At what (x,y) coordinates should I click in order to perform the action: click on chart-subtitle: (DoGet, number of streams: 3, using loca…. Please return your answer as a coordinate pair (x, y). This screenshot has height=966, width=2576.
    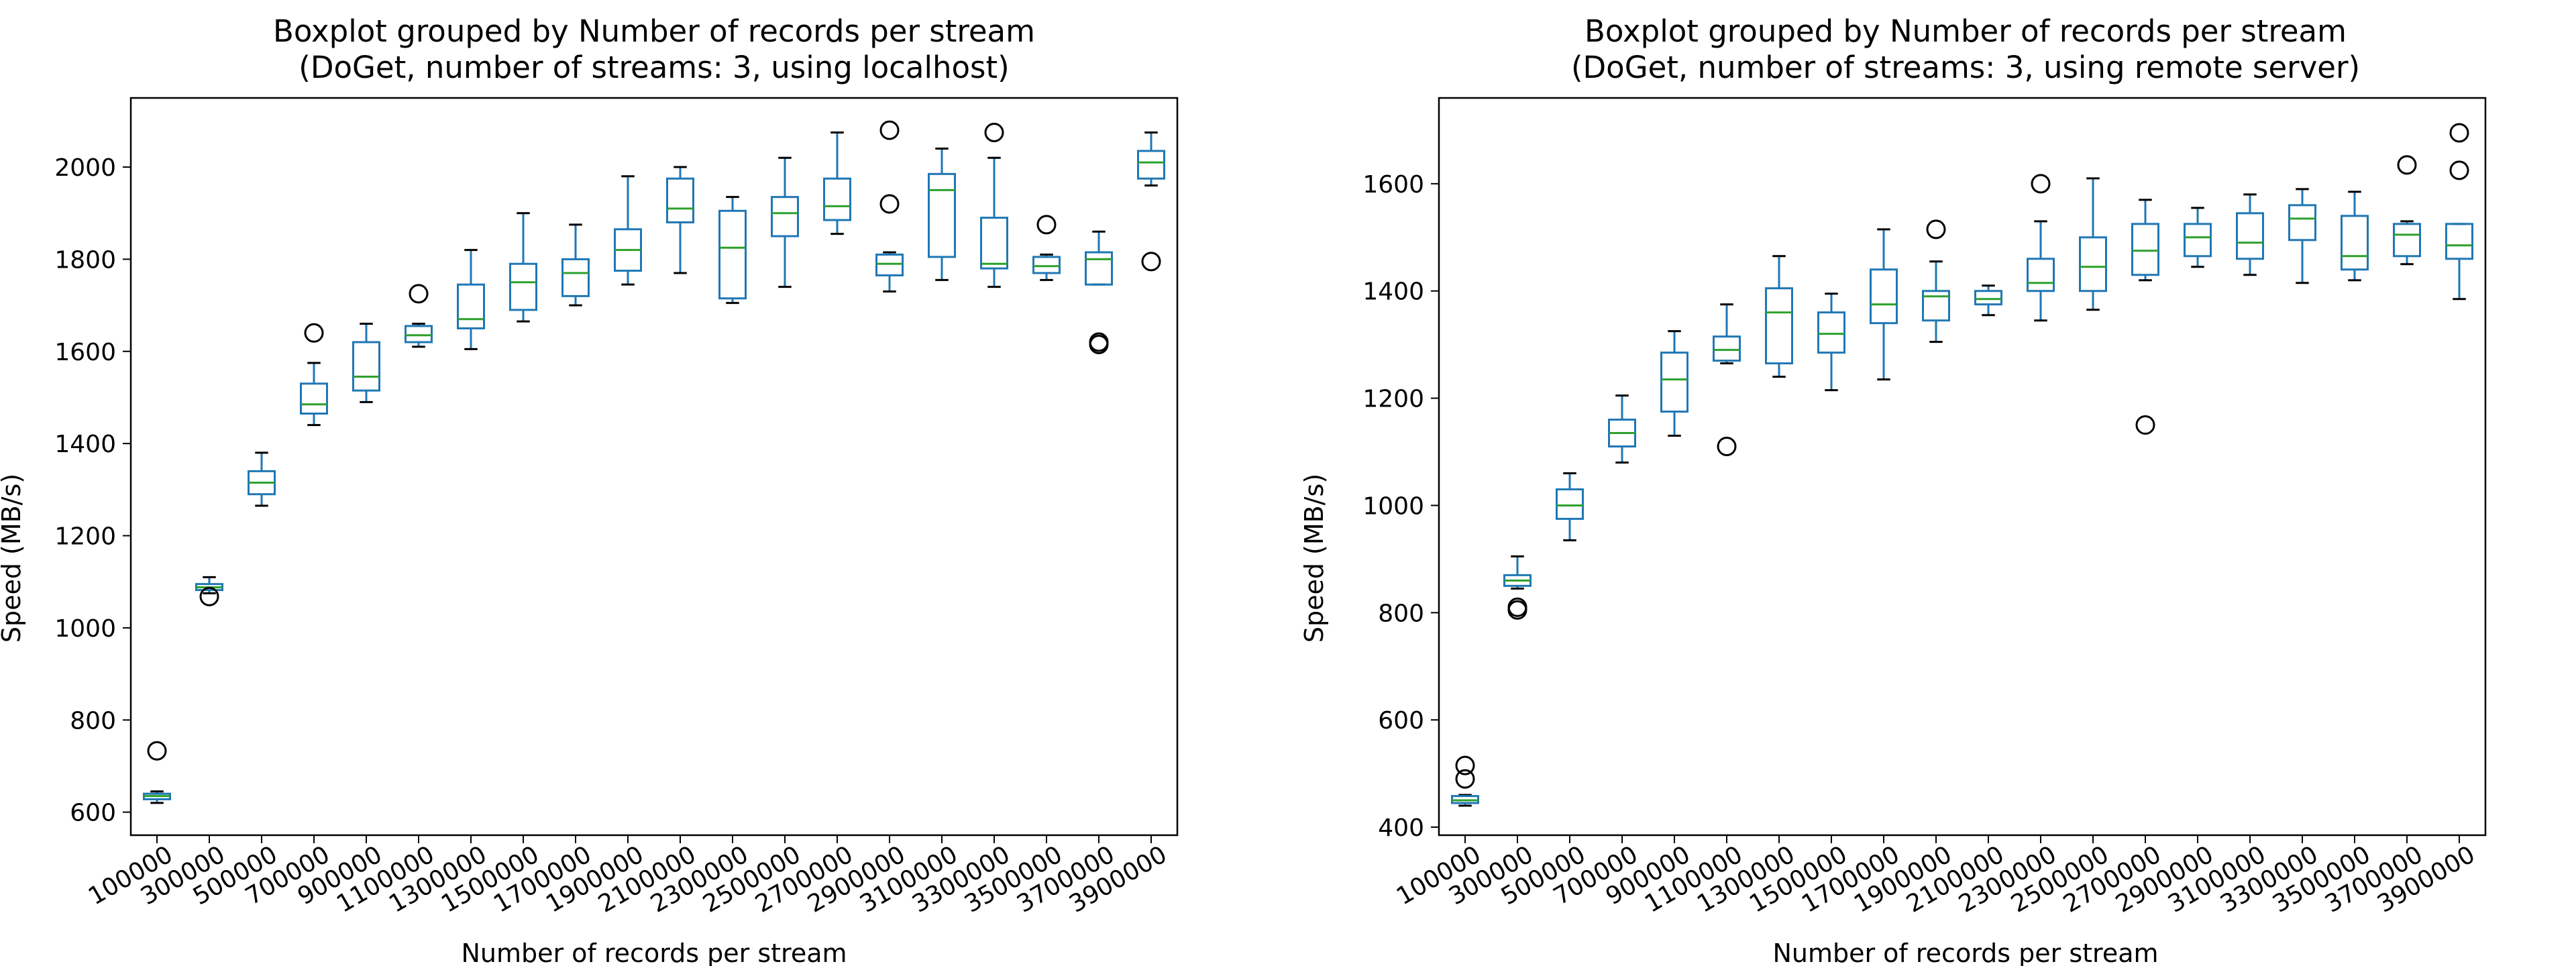
    Looking at the image, I should click on (654, 67).